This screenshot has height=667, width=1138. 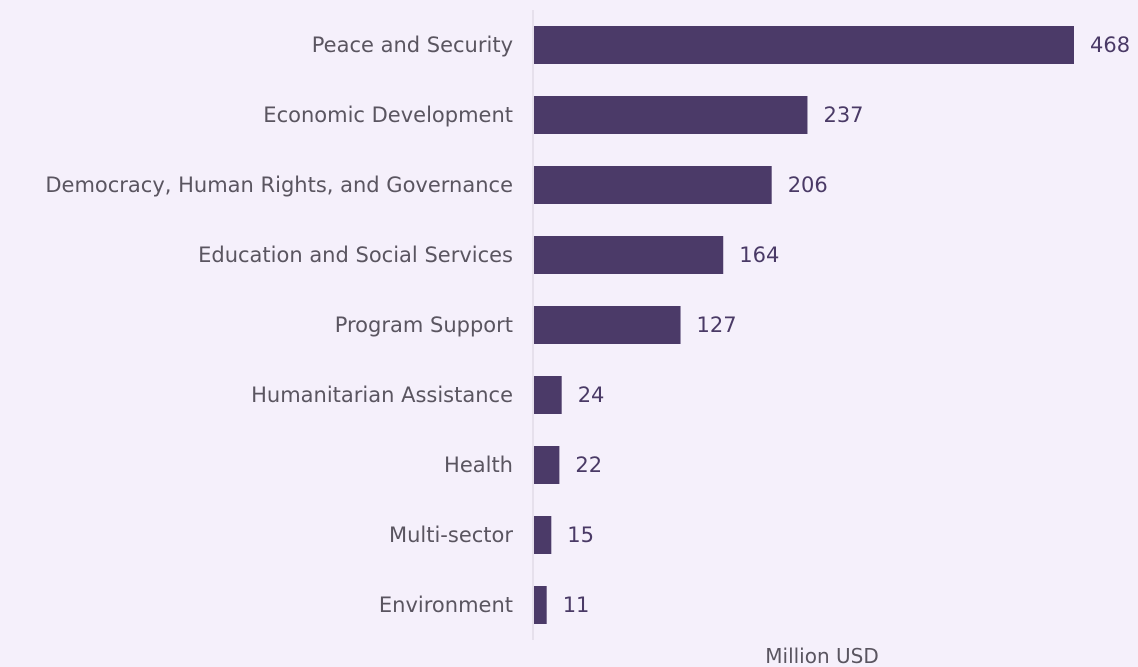 What do you see at coordinates (412, 45) in the screenshot?
I see `category-label: Peace and Security` at bounding box center [412, 45].